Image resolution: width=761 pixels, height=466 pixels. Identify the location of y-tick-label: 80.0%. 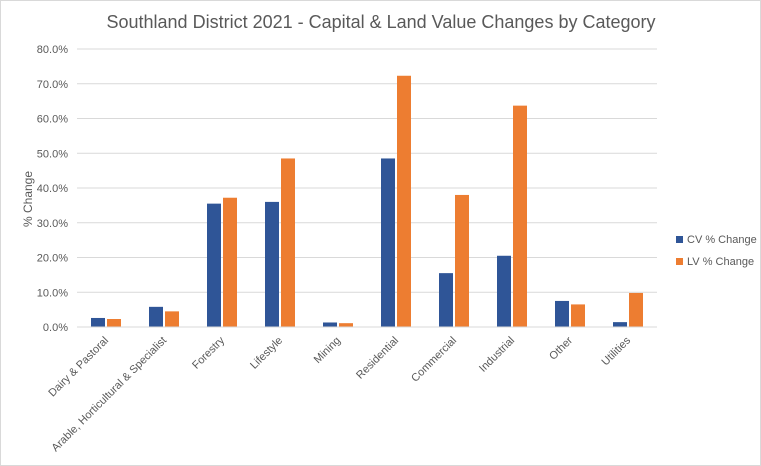
(52, 50).